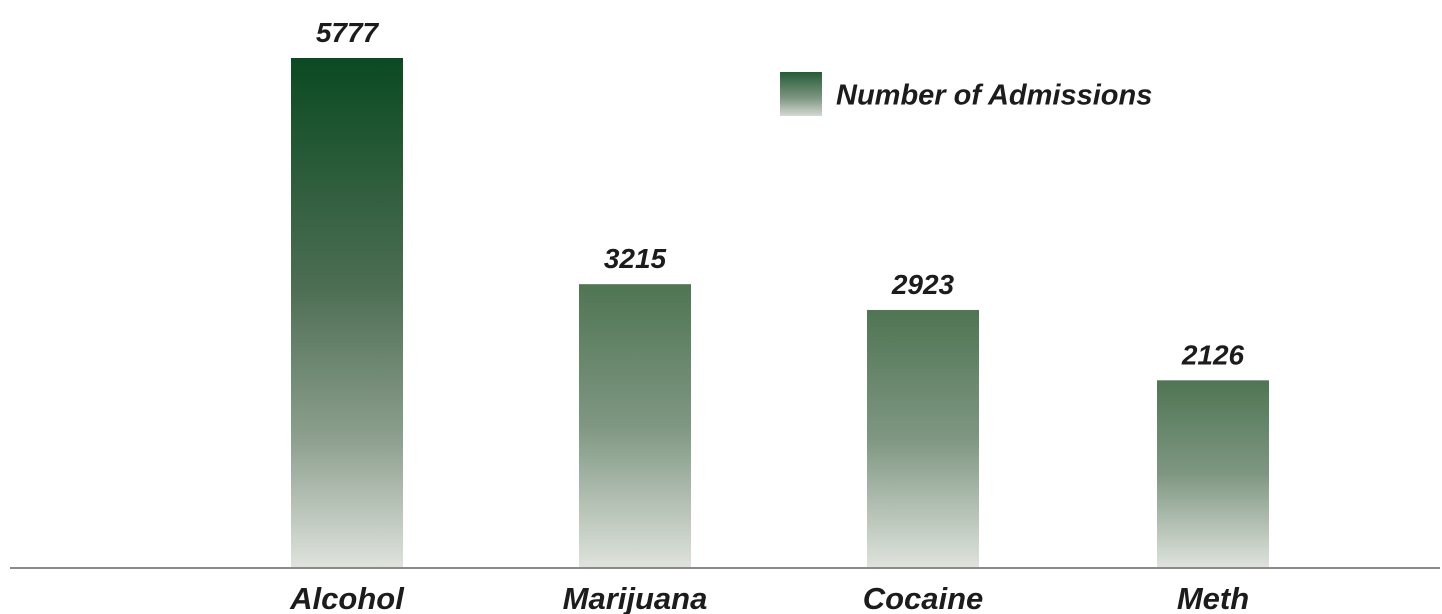 Image resolution: width=1442 pixels, height=614 pixels. What do you see at coordinates (635, 426) in the screenshot?
I see `bar-marijuana` at bounding box center [635, 426].